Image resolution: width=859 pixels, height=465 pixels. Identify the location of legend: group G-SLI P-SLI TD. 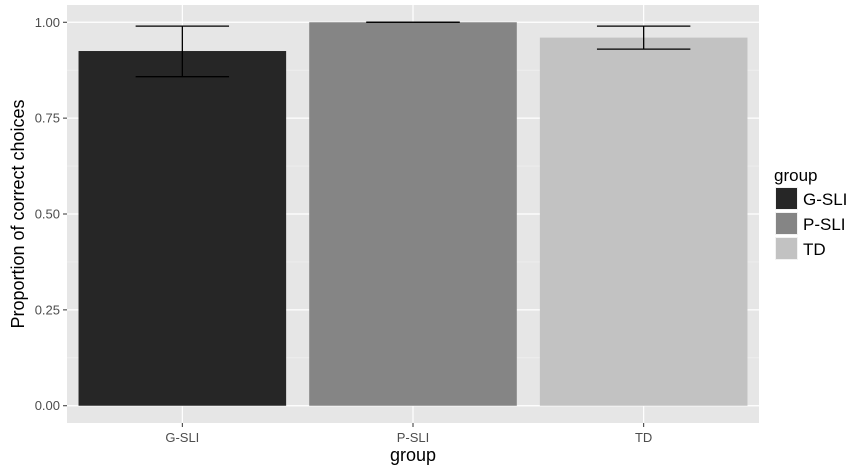
(810, 213).